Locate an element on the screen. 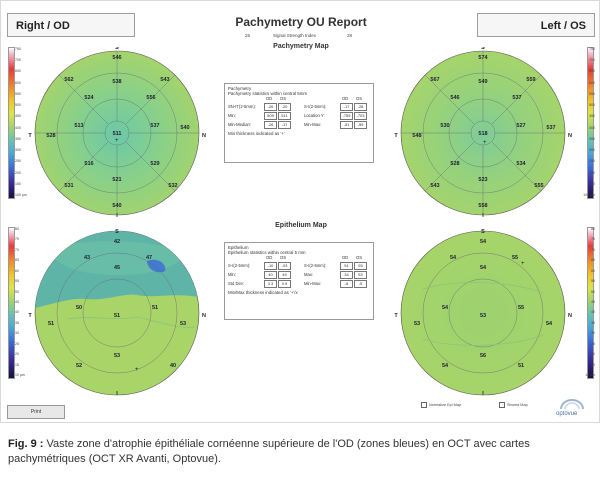  pachy-os-c2: 567 is located at coordinates (434, 80).